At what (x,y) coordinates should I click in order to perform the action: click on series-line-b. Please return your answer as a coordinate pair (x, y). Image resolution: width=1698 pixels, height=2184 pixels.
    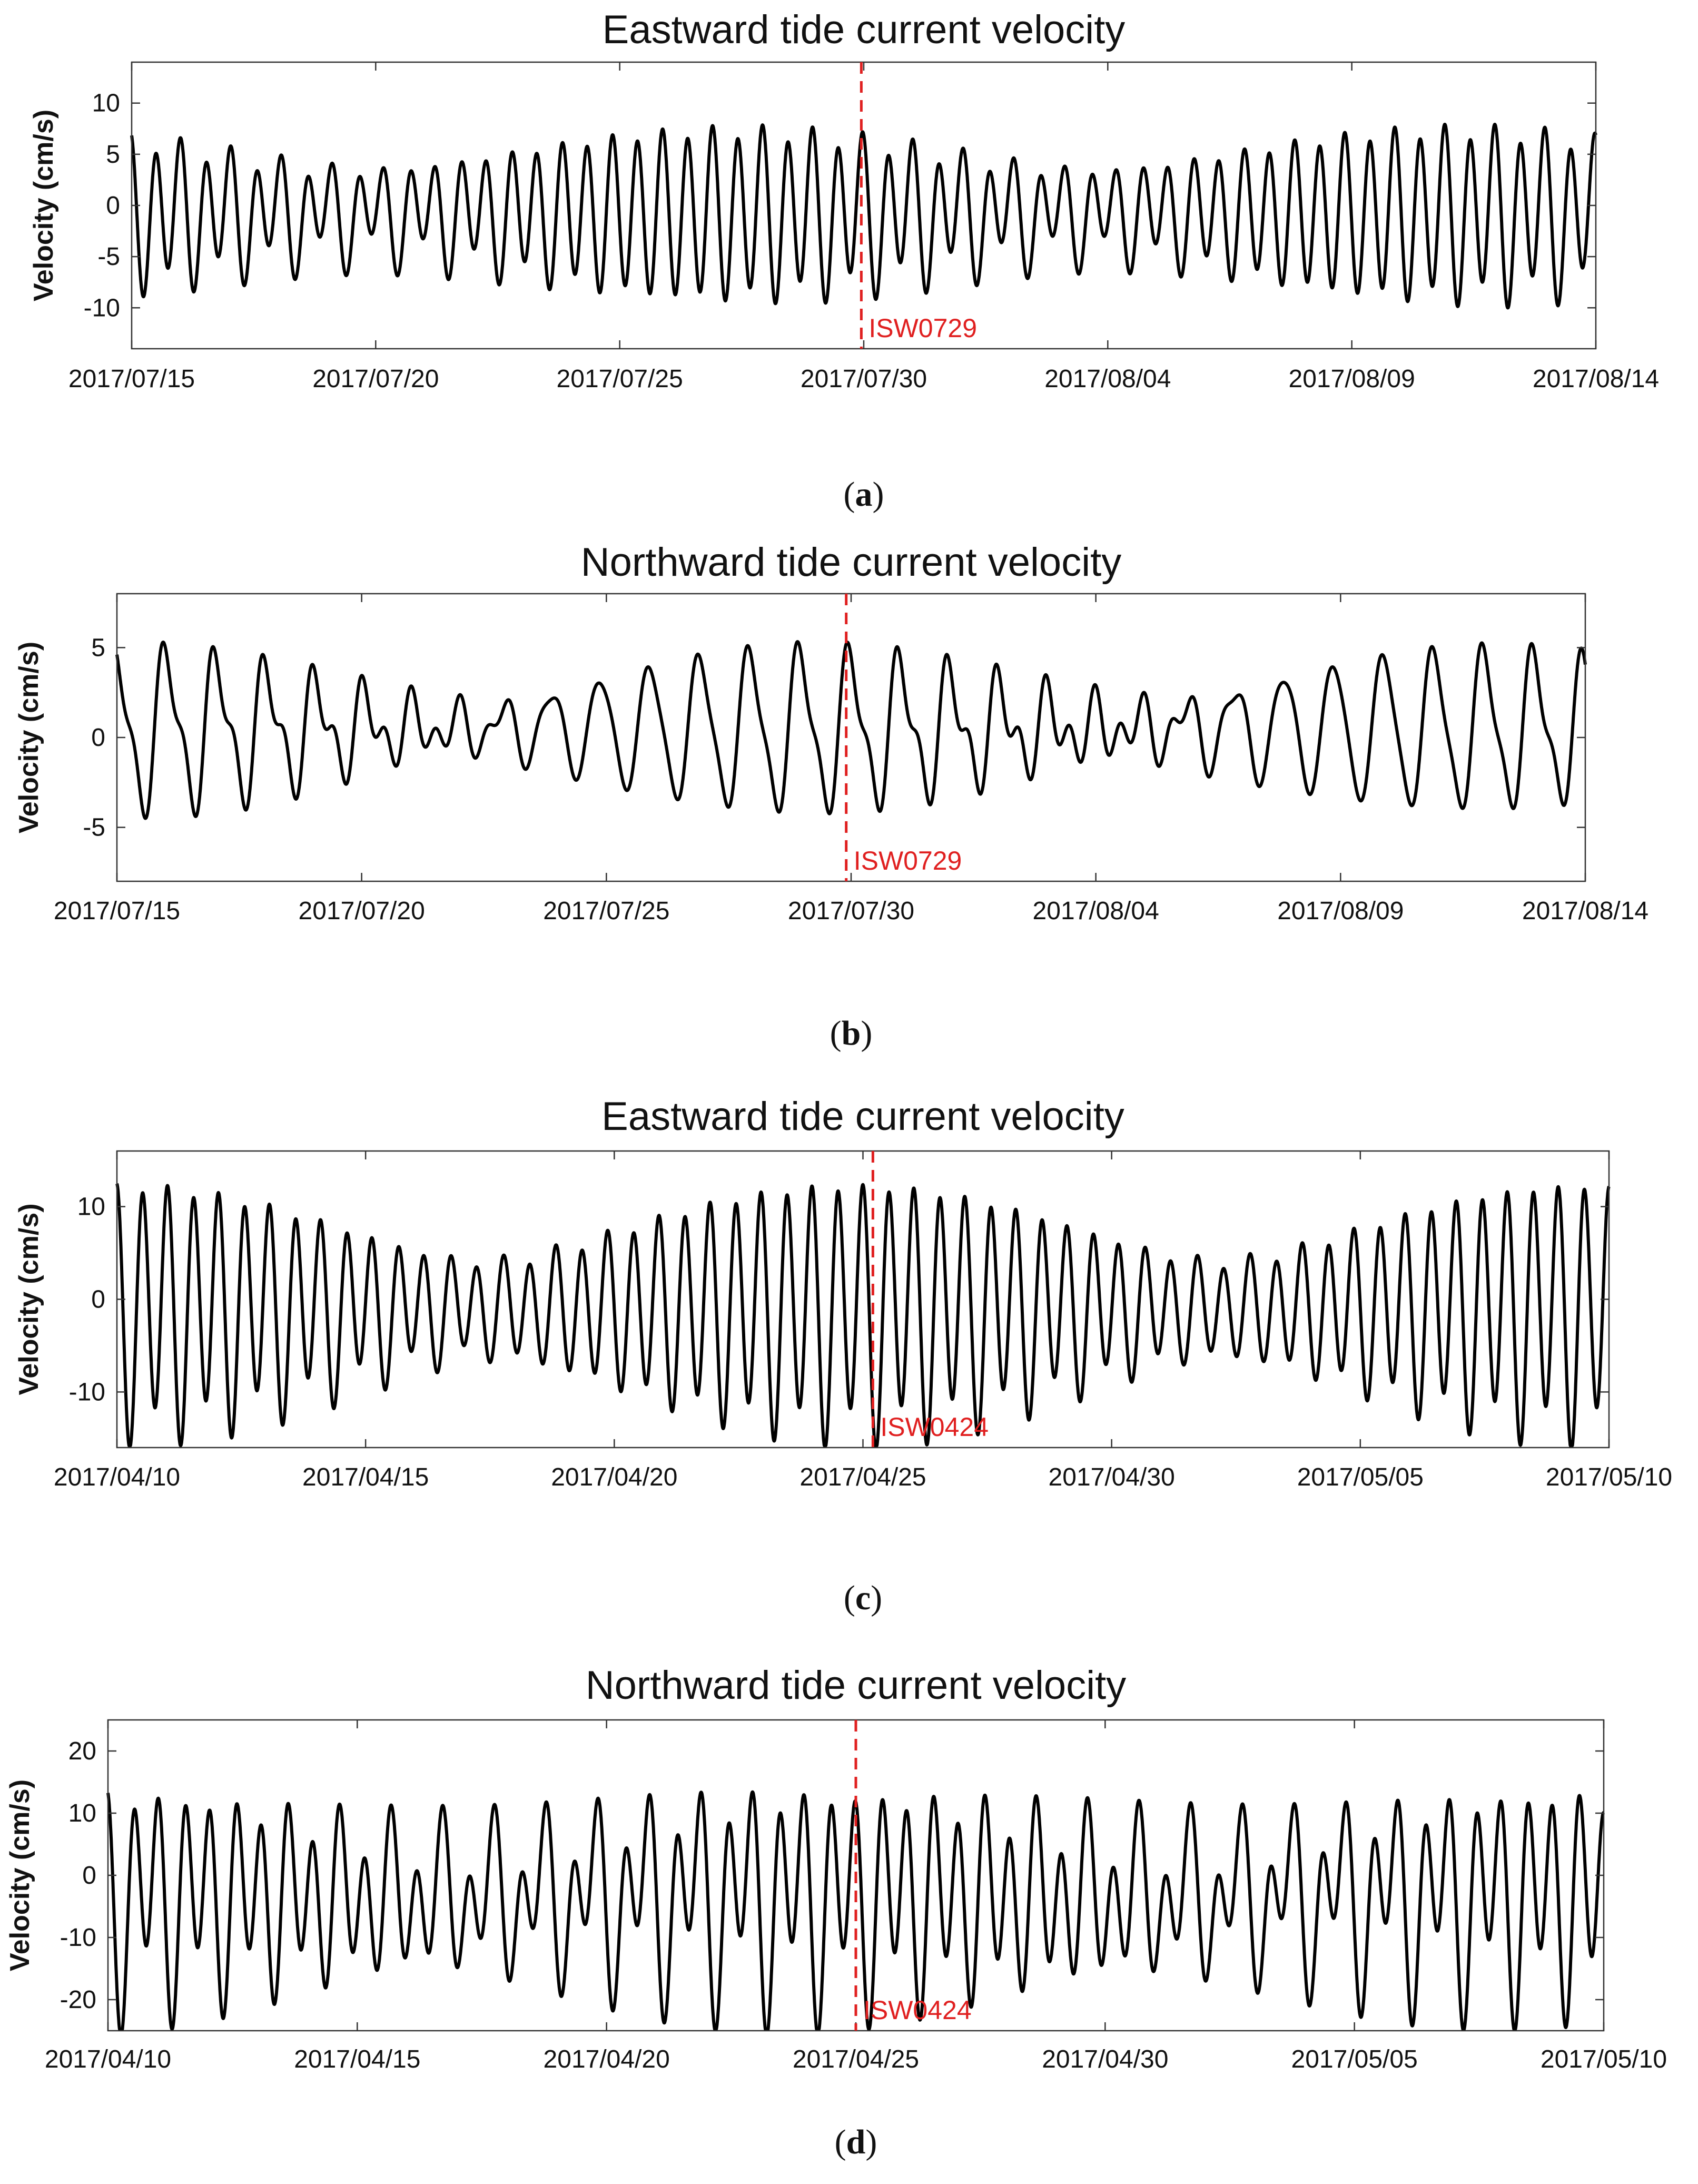
    Looking at the image, I should click on (851, 730).